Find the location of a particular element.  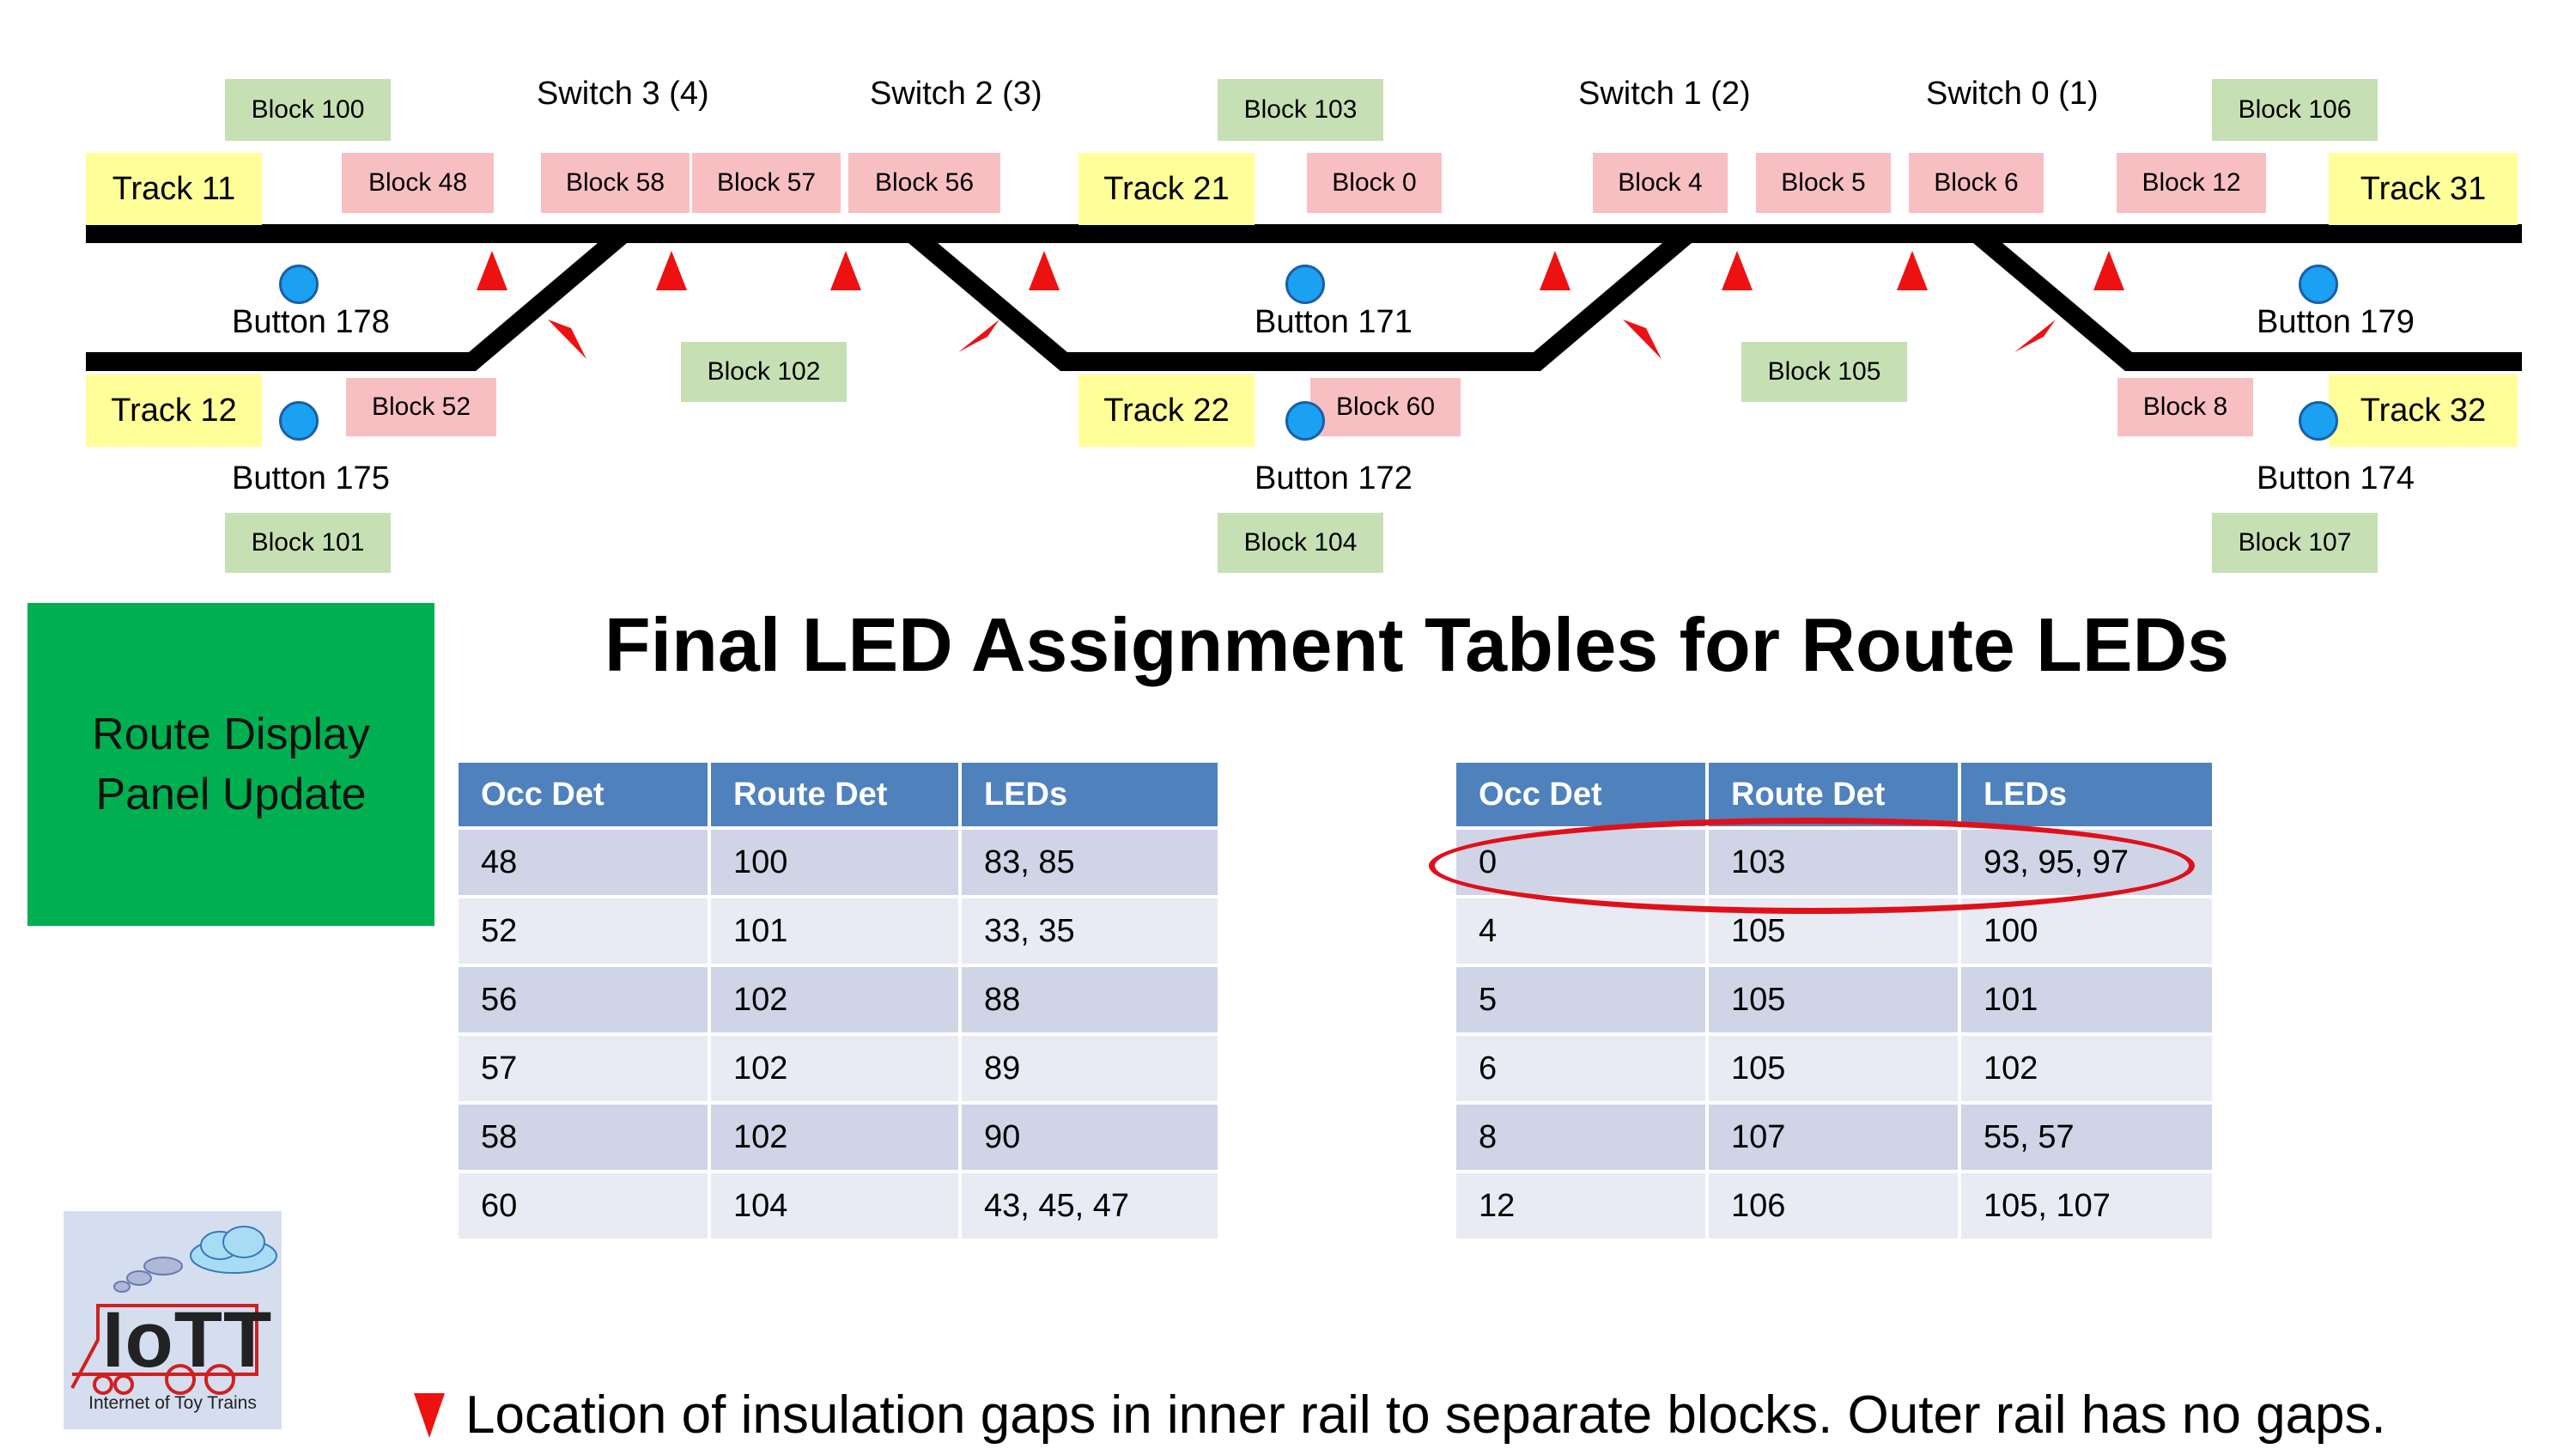

table-row: 56 102 88 is located at coordinates (839, 999).